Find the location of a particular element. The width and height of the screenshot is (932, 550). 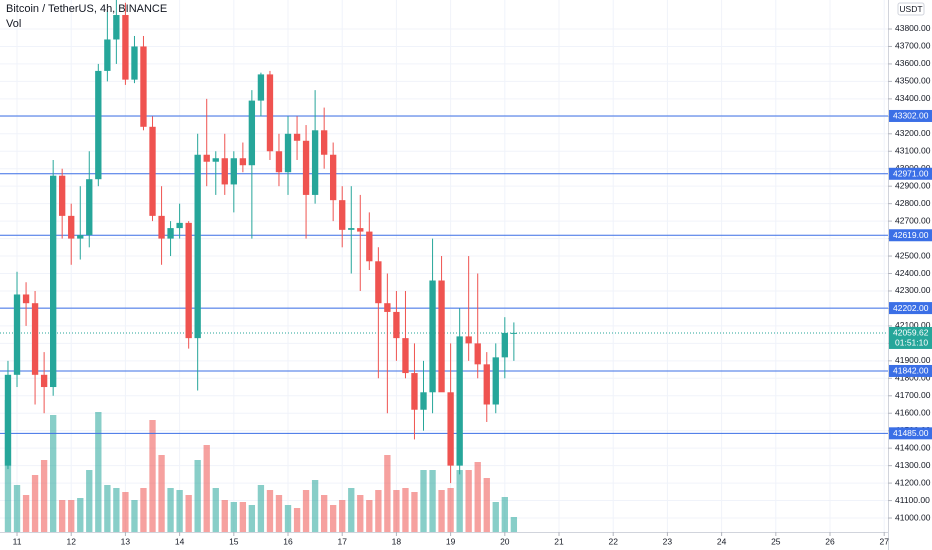

y-tick-label: 42700.00 is located at coordinates (913, 220).